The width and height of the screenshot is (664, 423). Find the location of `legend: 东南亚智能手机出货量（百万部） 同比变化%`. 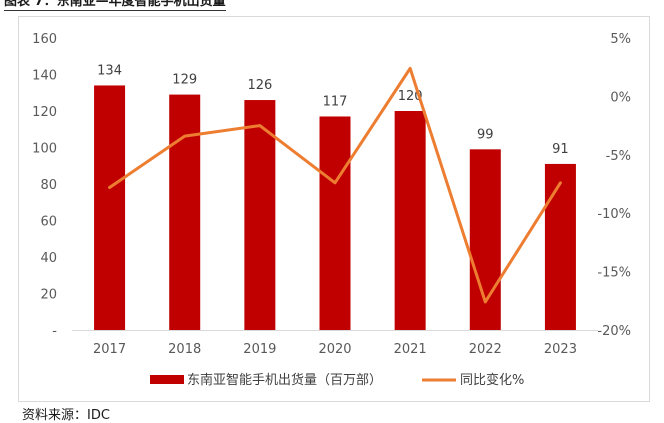

legend: 东南亚智能手机出货量（百万部） 同比变化% is located at coordinates (337, 380).